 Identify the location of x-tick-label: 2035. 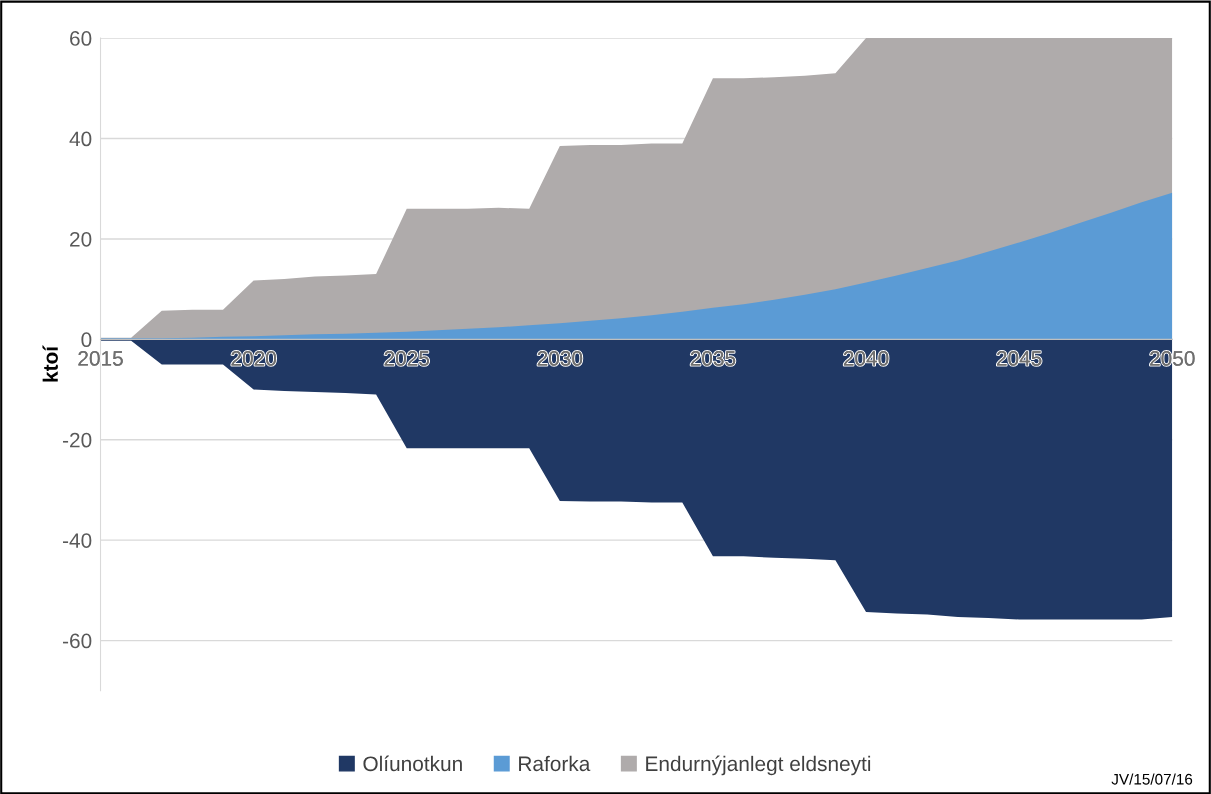
(713, 358).